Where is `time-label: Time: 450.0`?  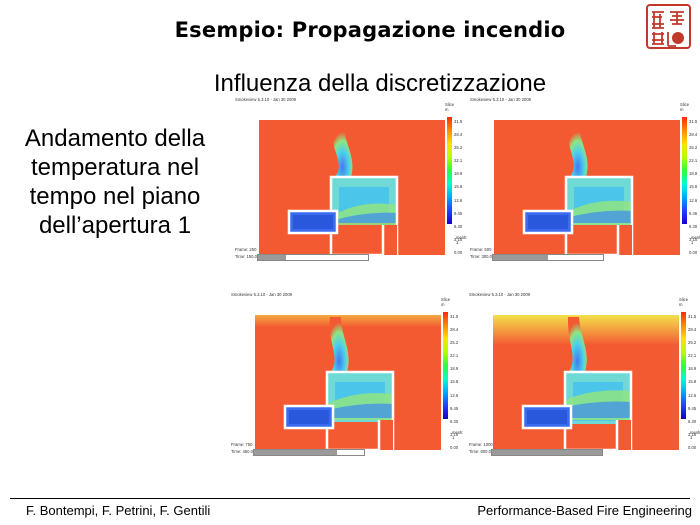
time-label: Time: 450.0 is located at coordinates (242, 451).